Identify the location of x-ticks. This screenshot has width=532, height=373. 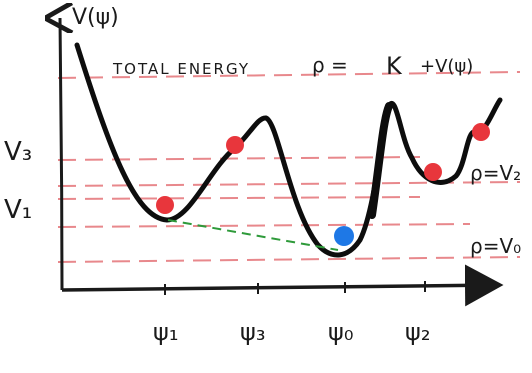
(295, 288).